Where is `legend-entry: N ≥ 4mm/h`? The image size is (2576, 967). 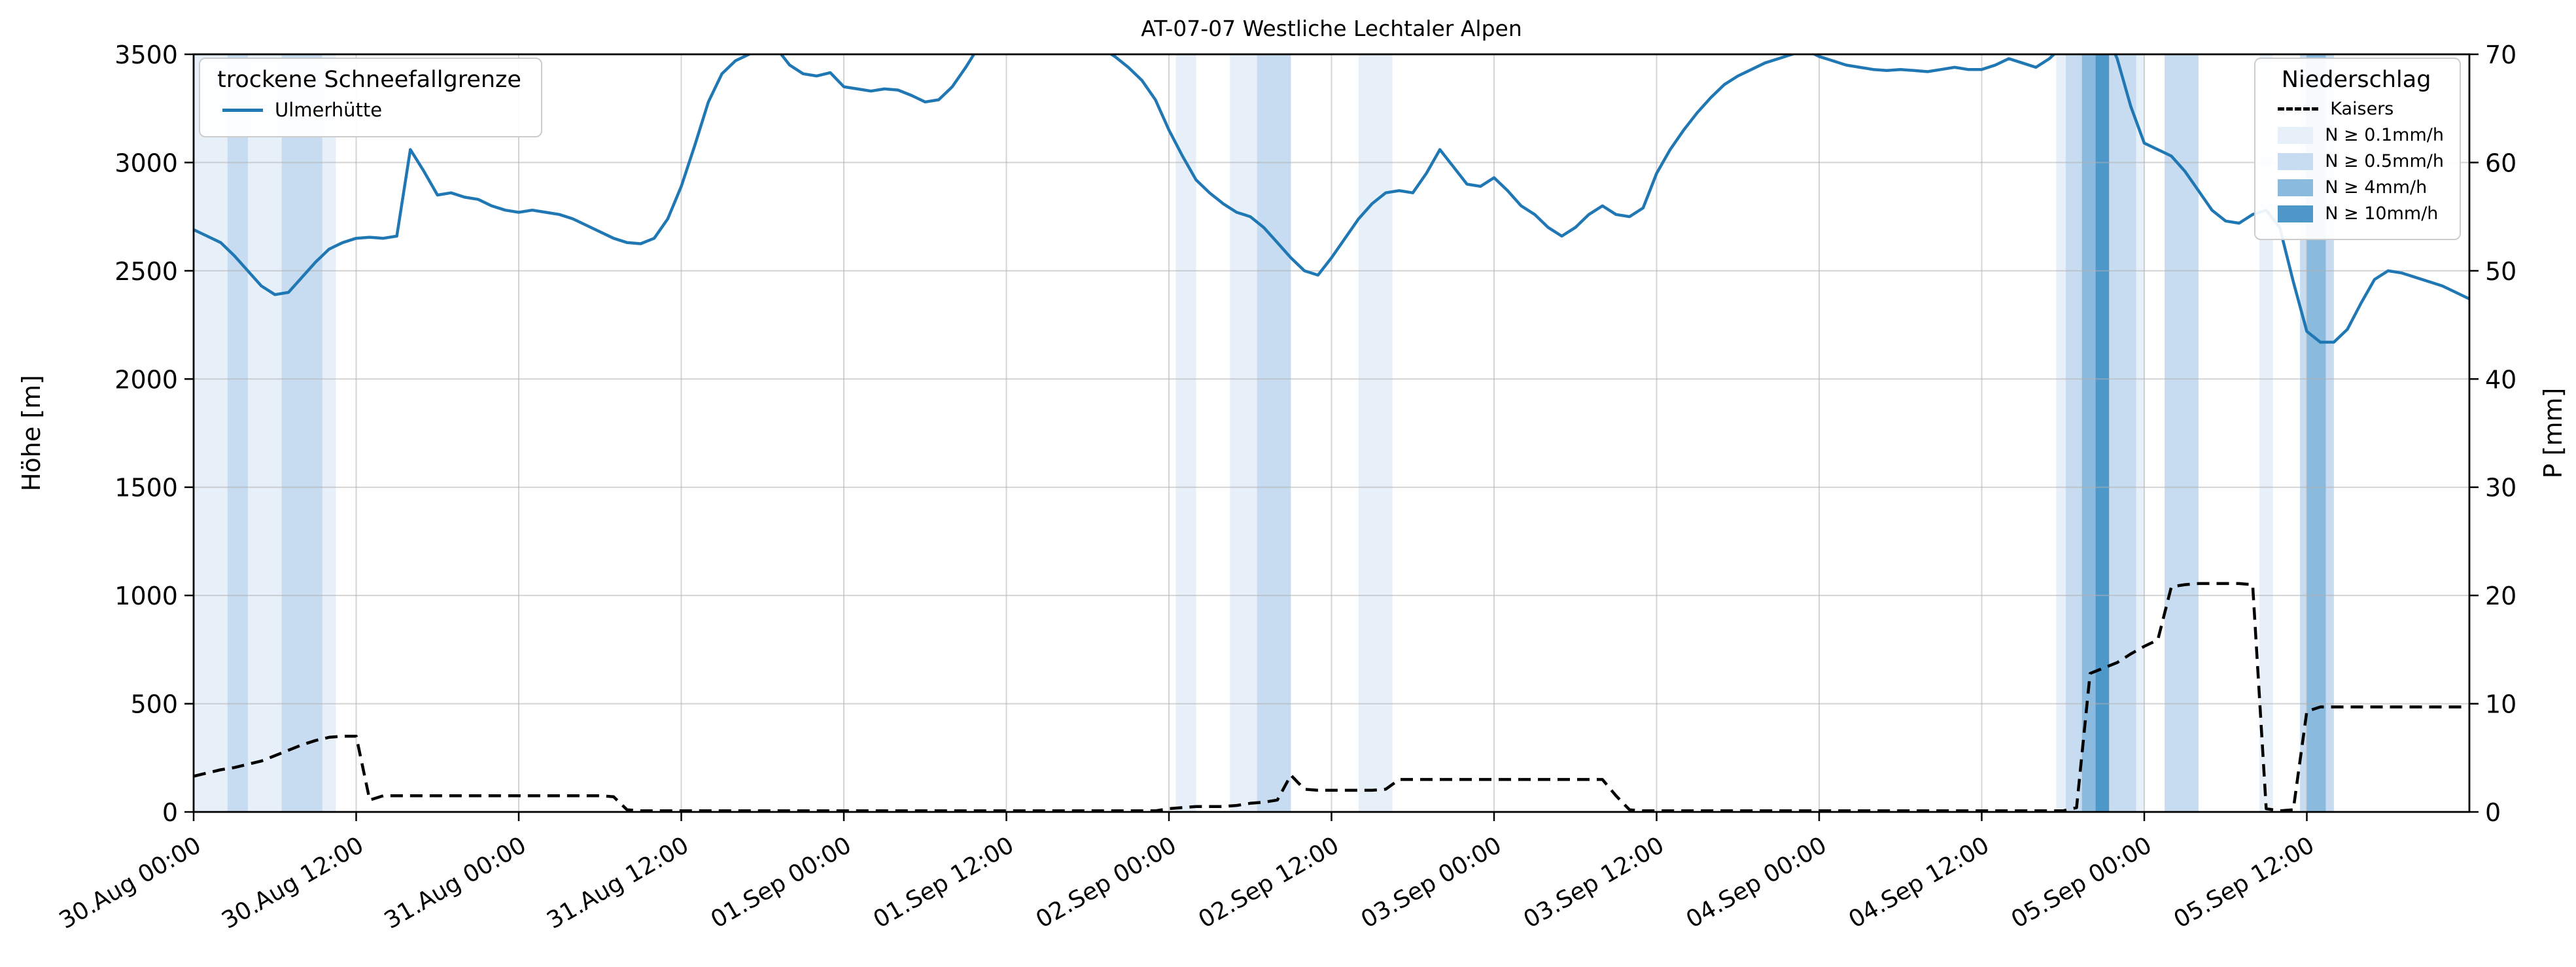
legend-entry: N ≥ 4mm/h is located at coordinates (2361, 187).